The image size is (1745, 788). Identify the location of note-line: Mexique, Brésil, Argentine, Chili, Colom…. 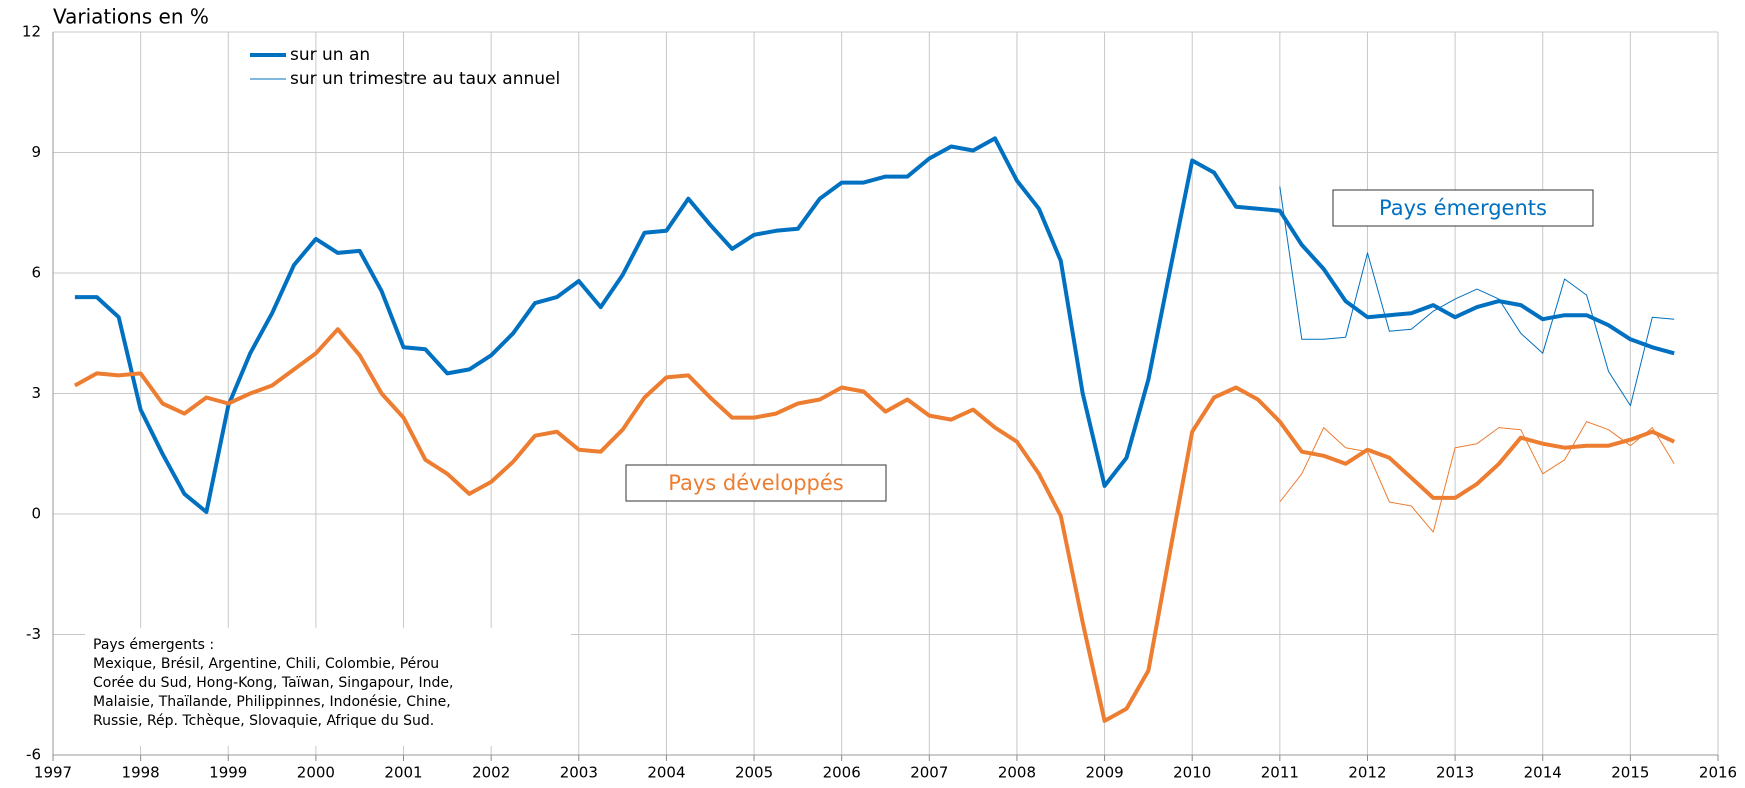
(266, 664).